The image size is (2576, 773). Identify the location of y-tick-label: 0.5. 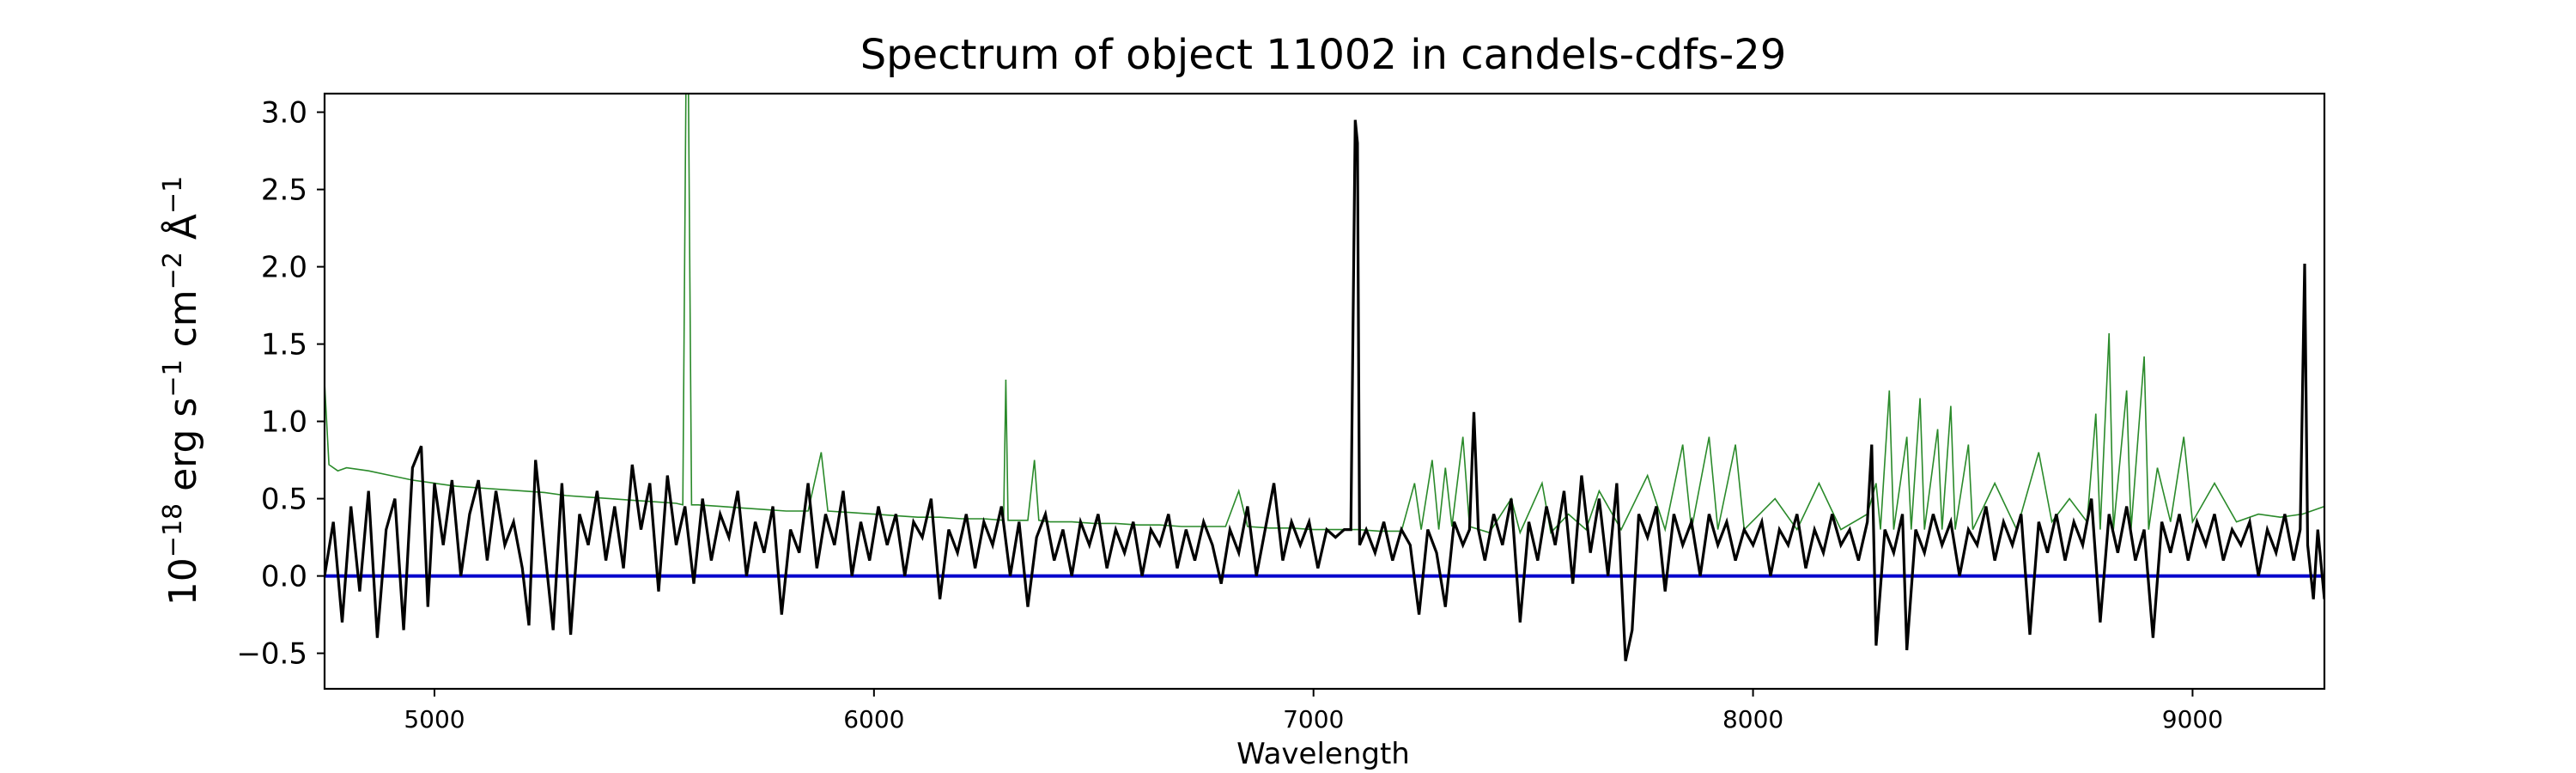
(284, 500).